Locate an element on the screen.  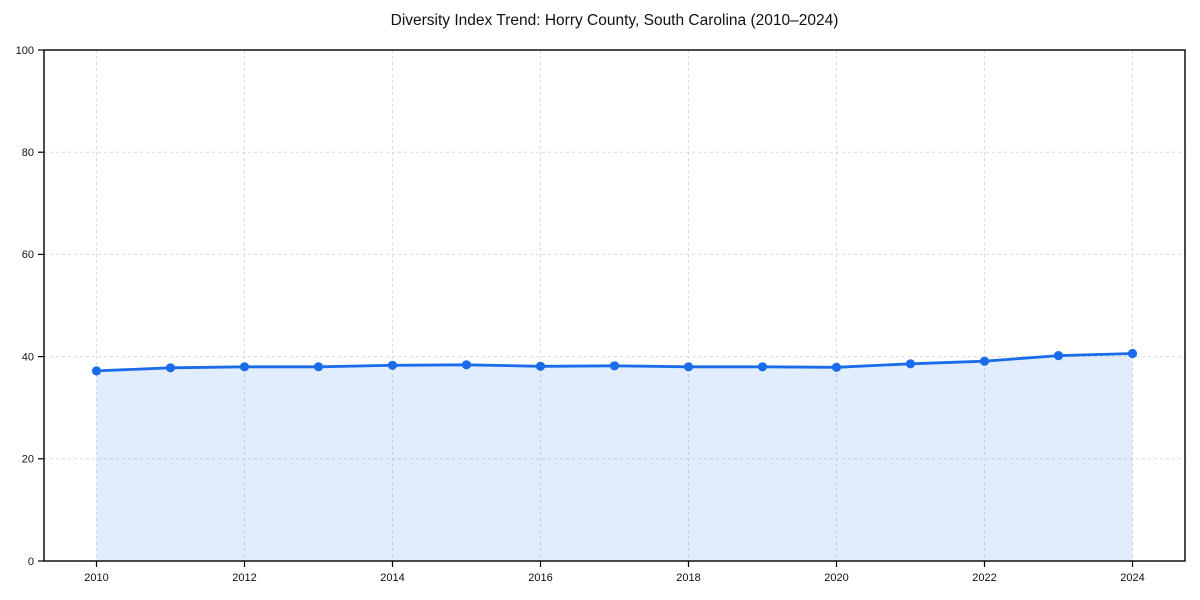
x-axis-tick-label: 2022 is located at coordinates (984, 578).